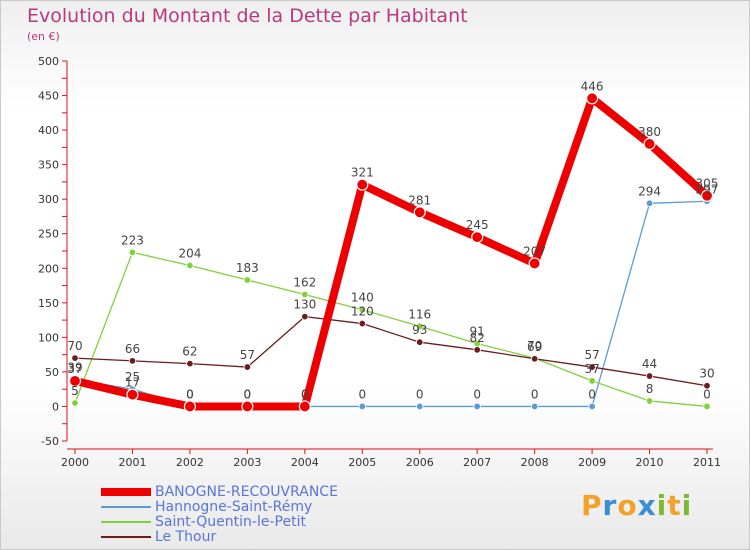 Image resolution: width=750 pixels, height=550 pixels. I want to click on x-tick-label: 2005, so click(362, 462).